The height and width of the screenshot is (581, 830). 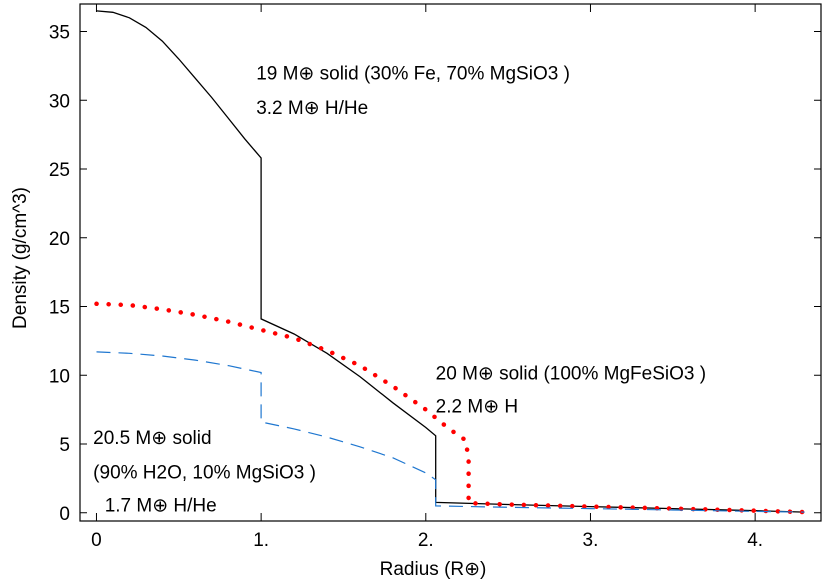 I want to click on y-axis-title: Density (g/cm^3), so click(x=20, y=258).